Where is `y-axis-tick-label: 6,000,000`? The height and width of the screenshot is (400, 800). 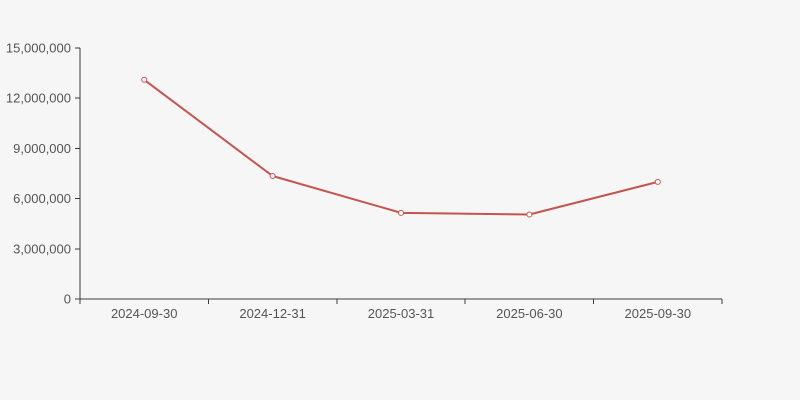 y-axis-tick-label: 6,000,000 is located at coordinates (42, 198).